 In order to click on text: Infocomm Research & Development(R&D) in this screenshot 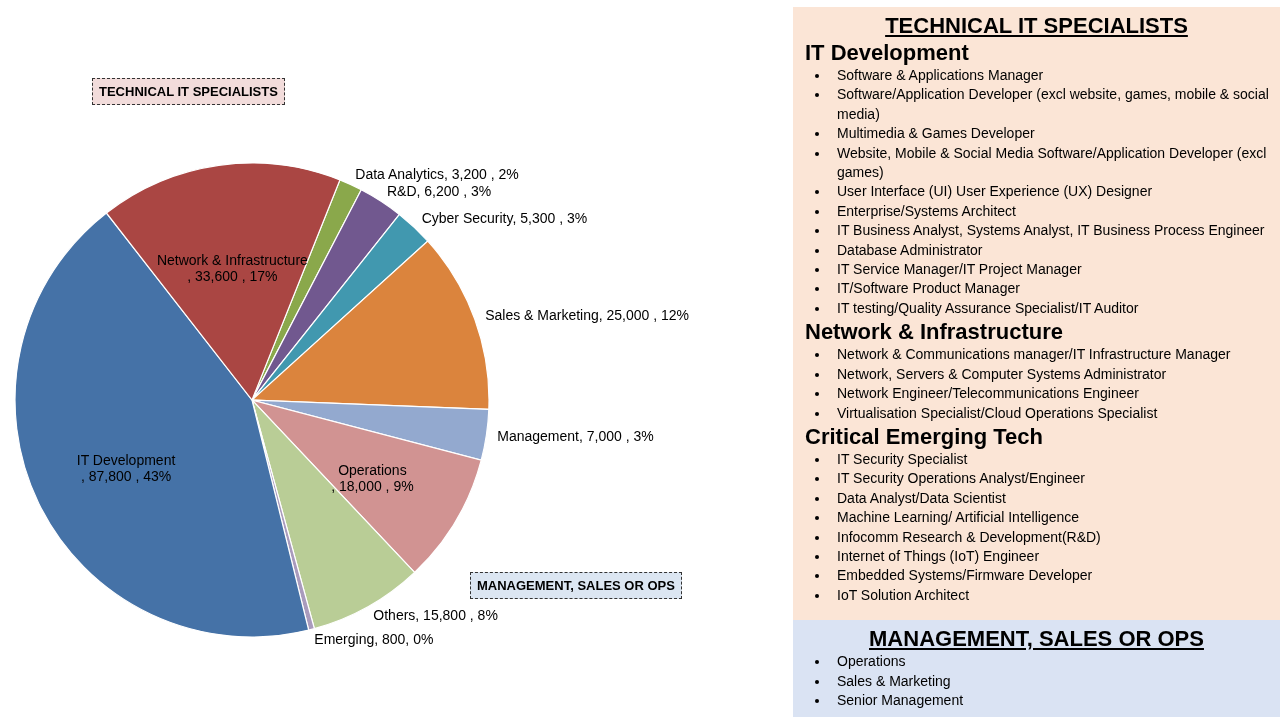, I will do `click(969, 537)`.